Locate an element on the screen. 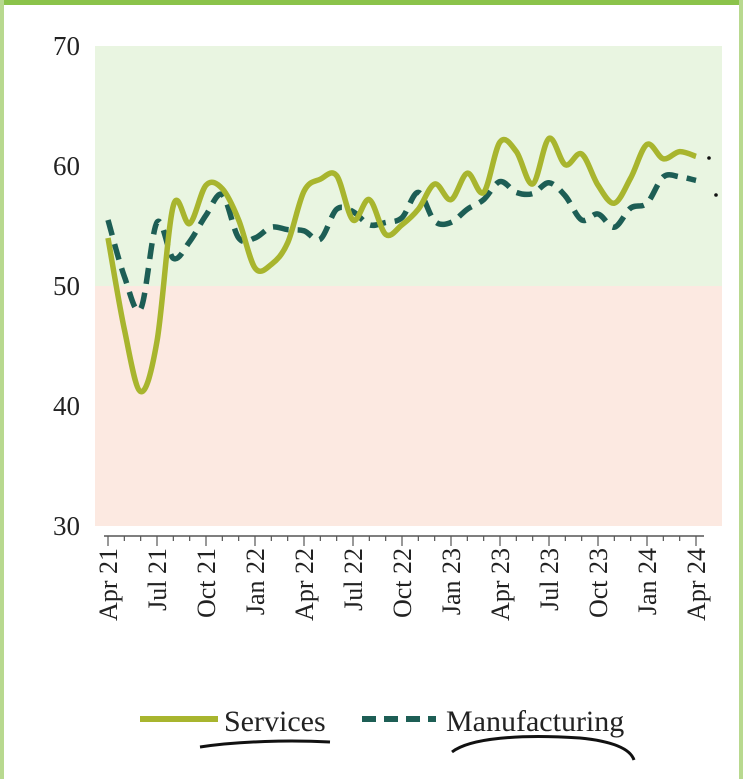 This screenshot has width=743, height=779. left-green-border is located at coordinates (2, 389).